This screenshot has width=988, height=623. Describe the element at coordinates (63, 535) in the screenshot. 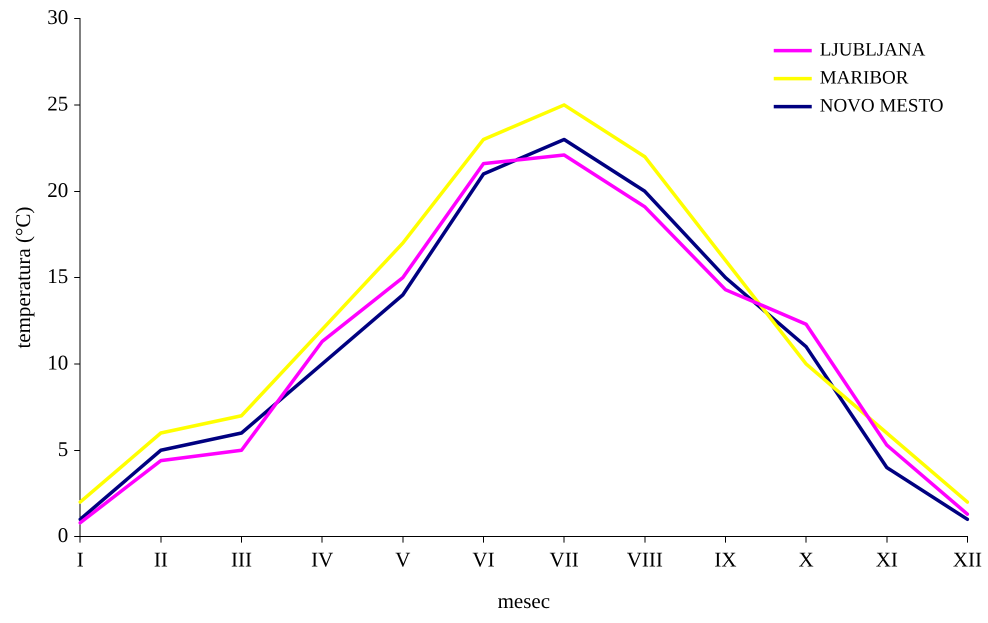

I see `y-tick-label: 0` at that location.